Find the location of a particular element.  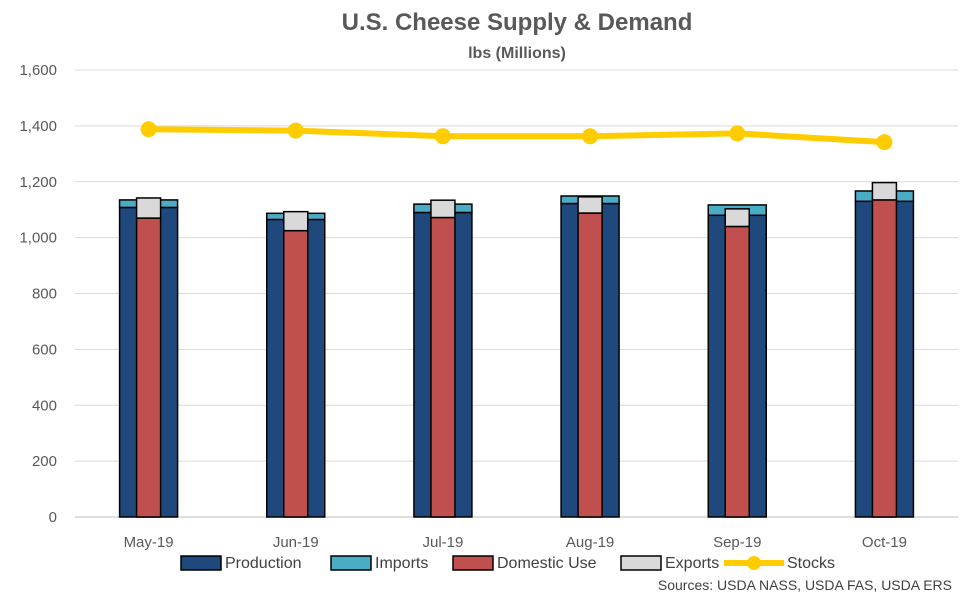

y-tick-label: 400 is located at coordinates (44, 405).